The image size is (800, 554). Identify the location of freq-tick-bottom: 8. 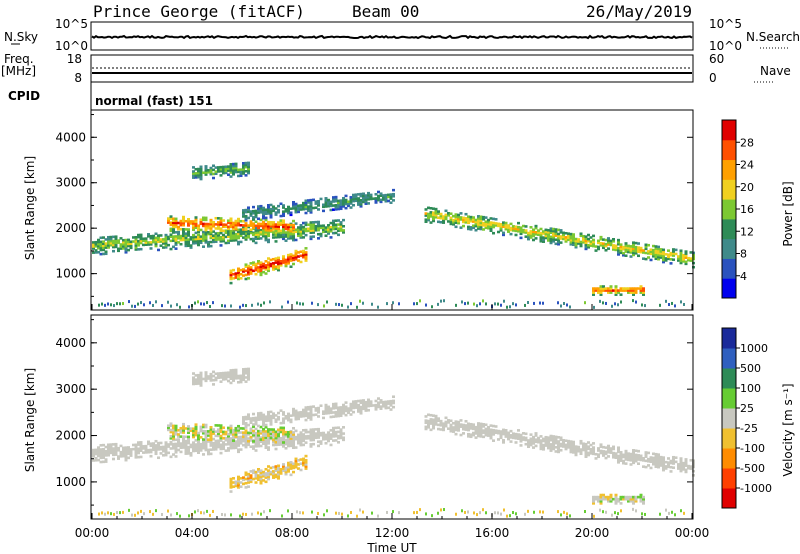
(78, 78).